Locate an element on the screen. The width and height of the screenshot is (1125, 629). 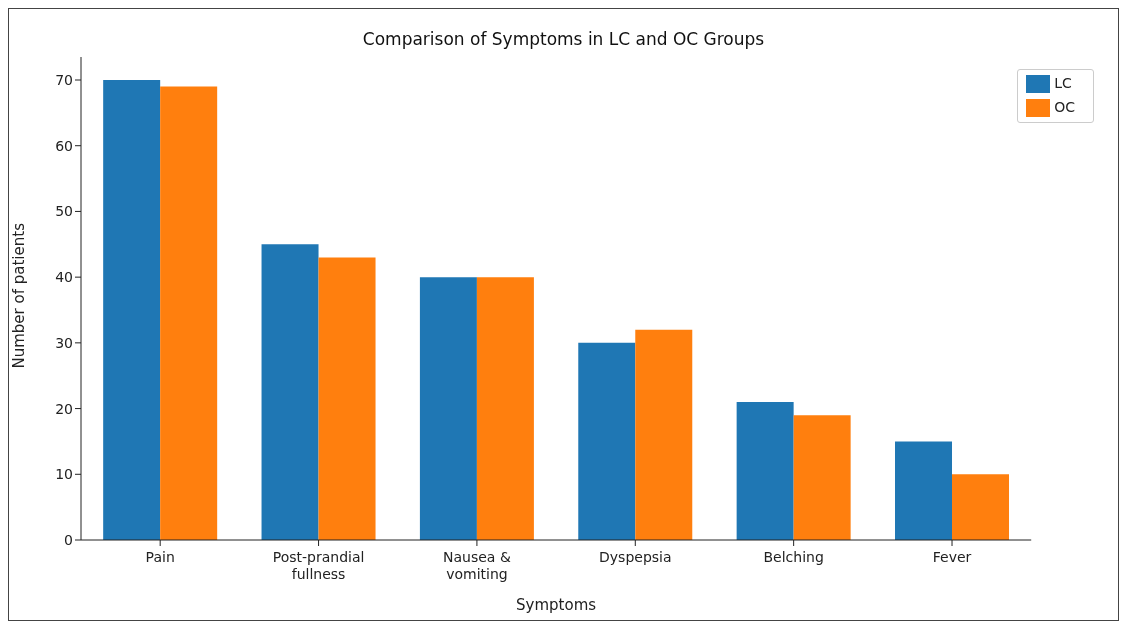
y-tick-label: 70 is located at coordinates (64, 79).